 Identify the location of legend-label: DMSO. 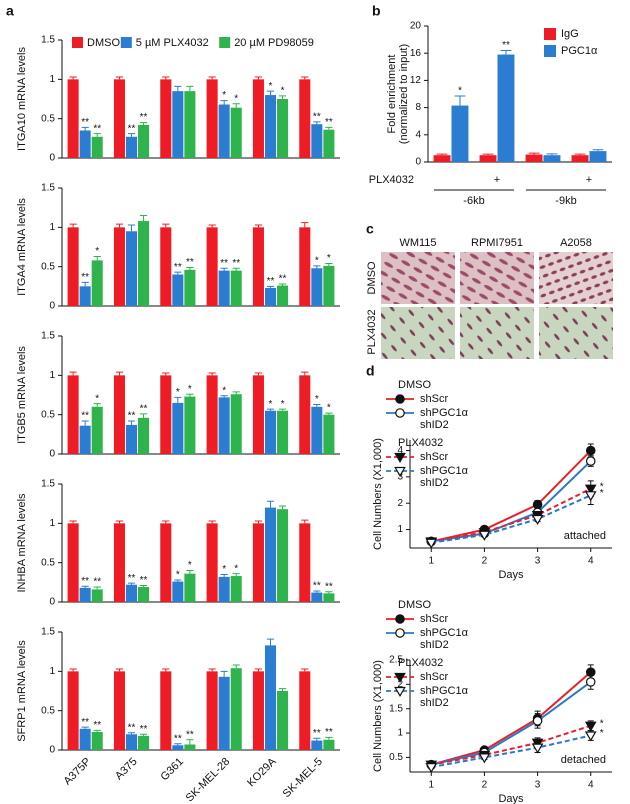
(103, 43).